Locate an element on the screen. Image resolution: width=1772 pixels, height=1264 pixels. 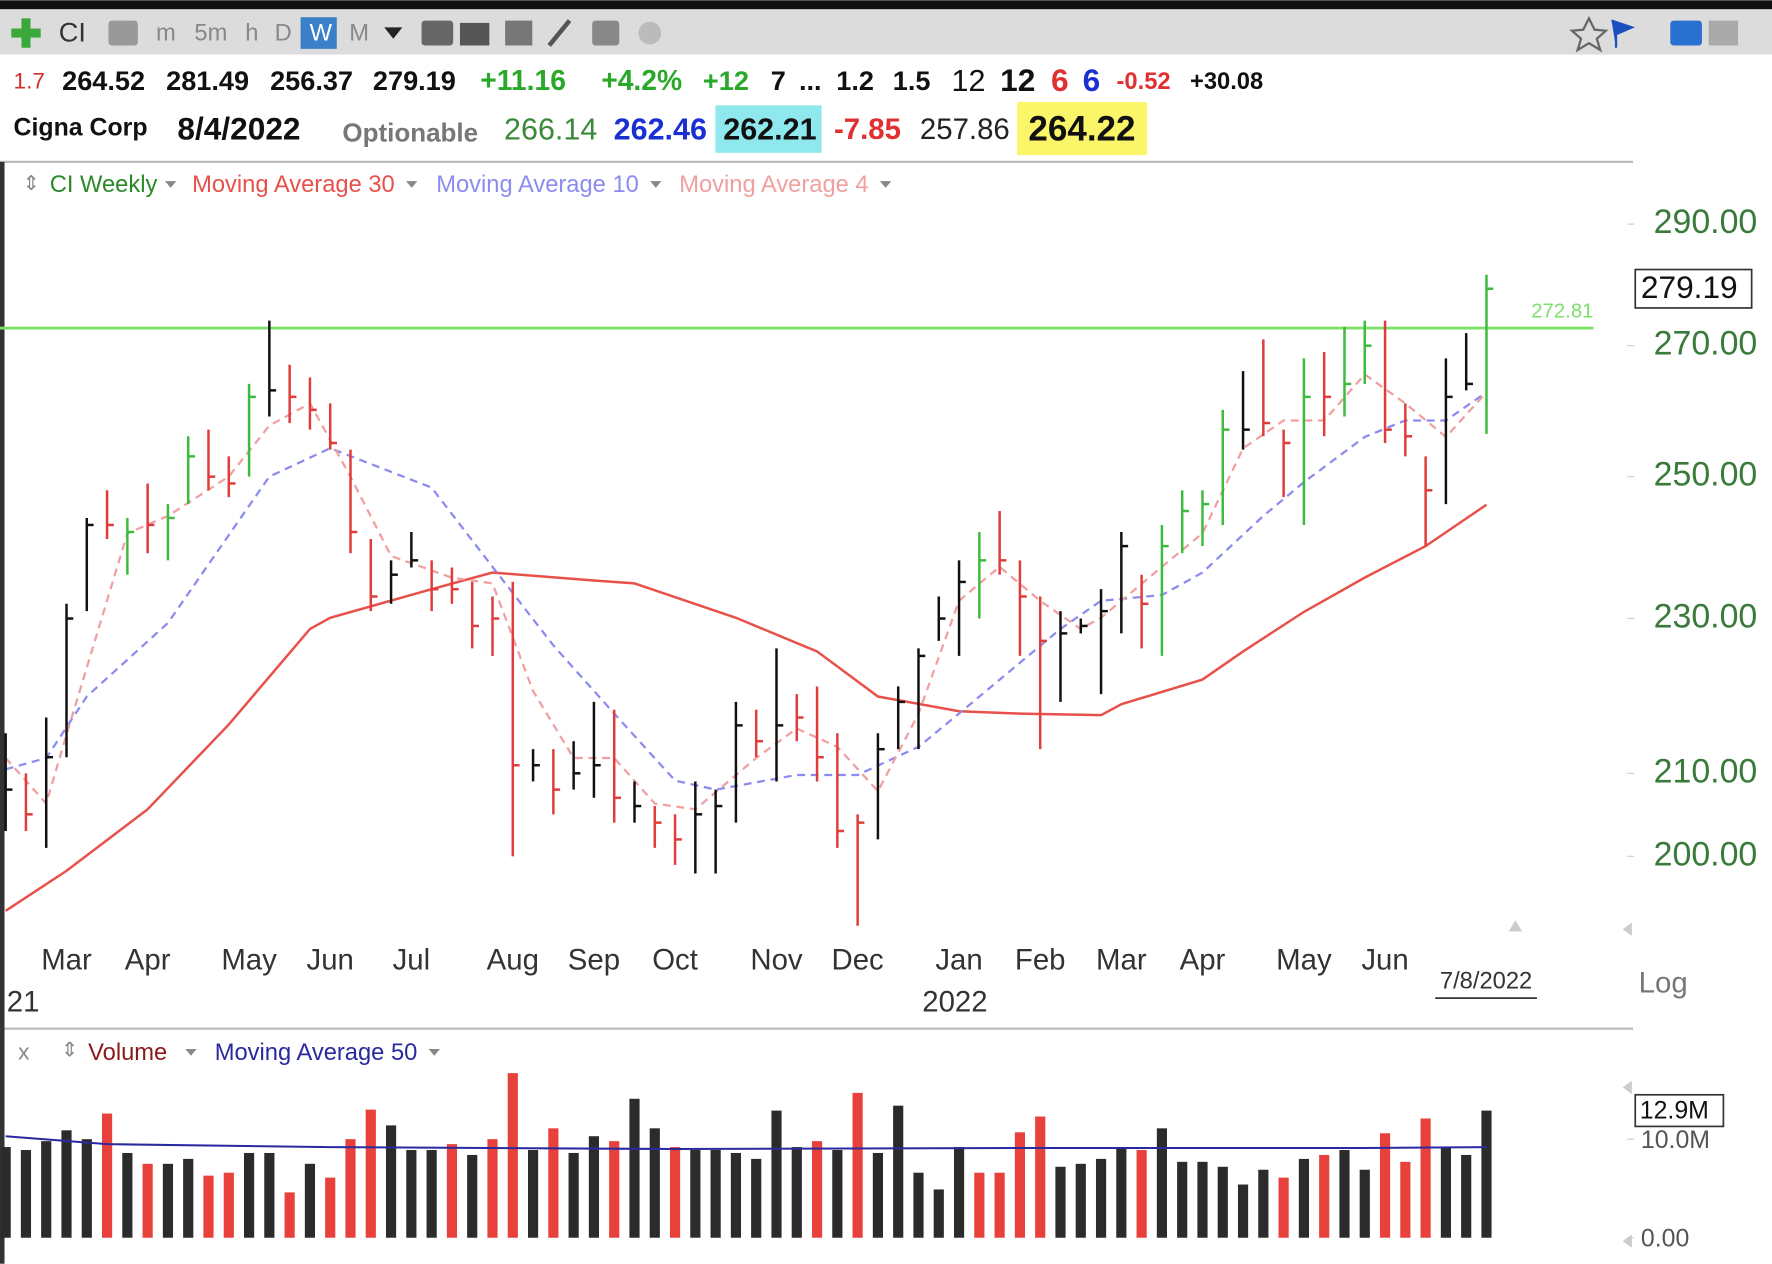
current-value: 12.9M is located at coordinates (1674, 1110).